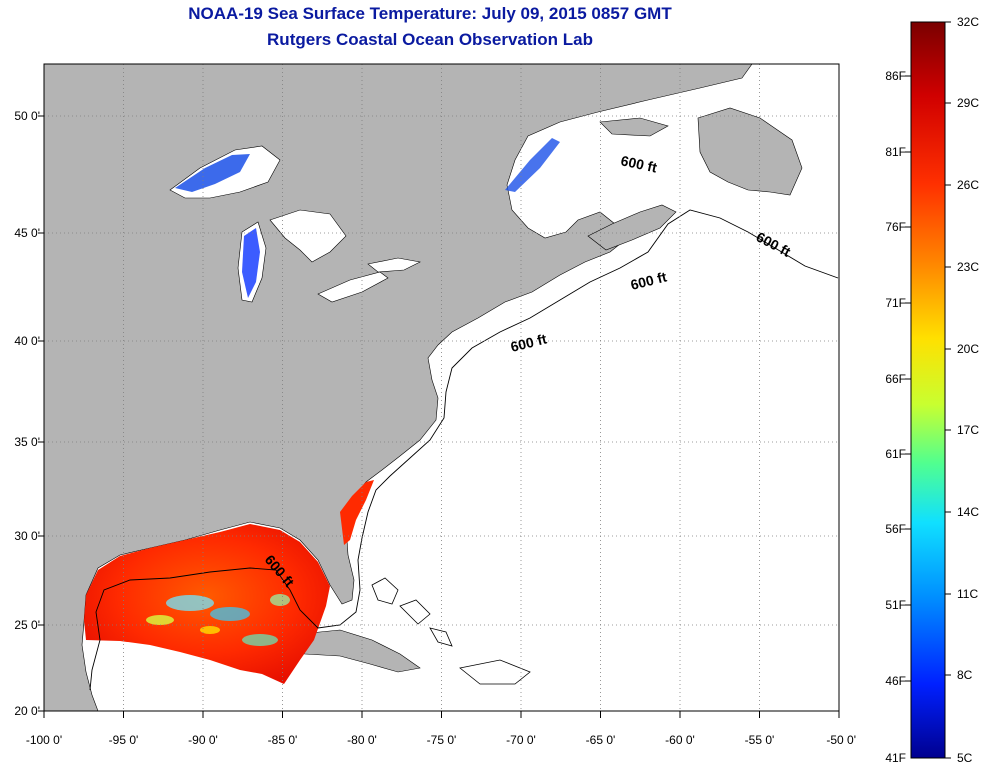  What do you see at coordinates (632, 227) in the screenshot?
I see `land-nova-scotia` at bounding box center [632, 227].